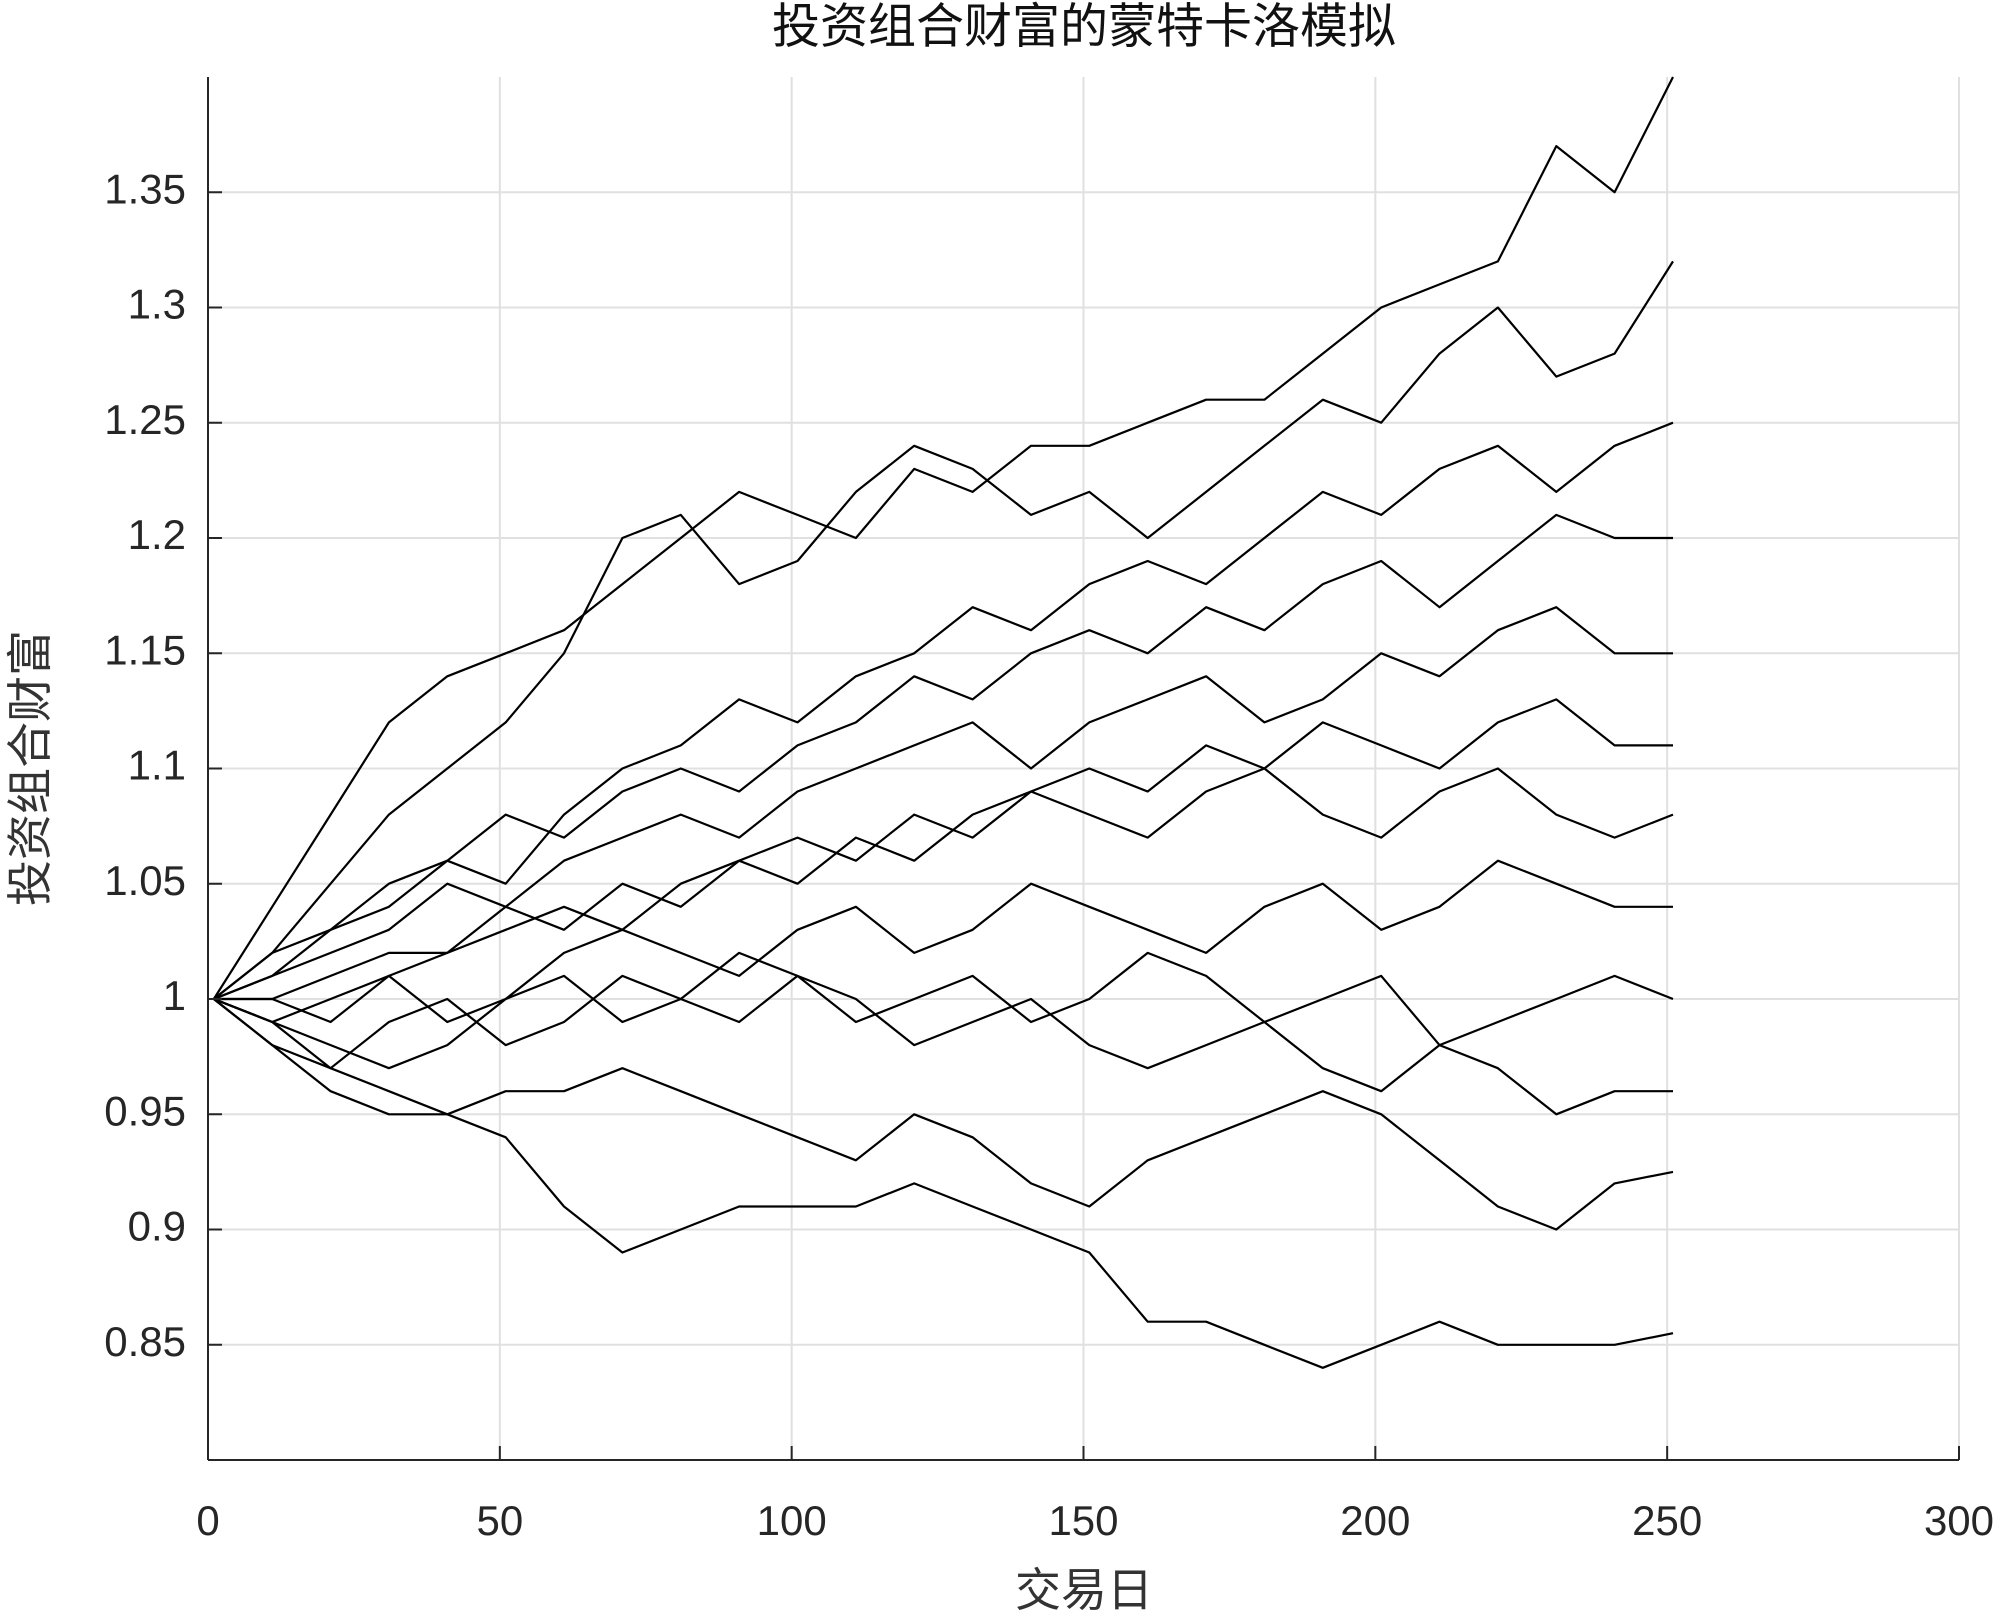 The width and height of the screenshot is (2000, 1624). What do you see at coordinates (1959, 1520) in the screenshot?
I see `x-tick-label: 300` at bounding box center [1959, 1520].